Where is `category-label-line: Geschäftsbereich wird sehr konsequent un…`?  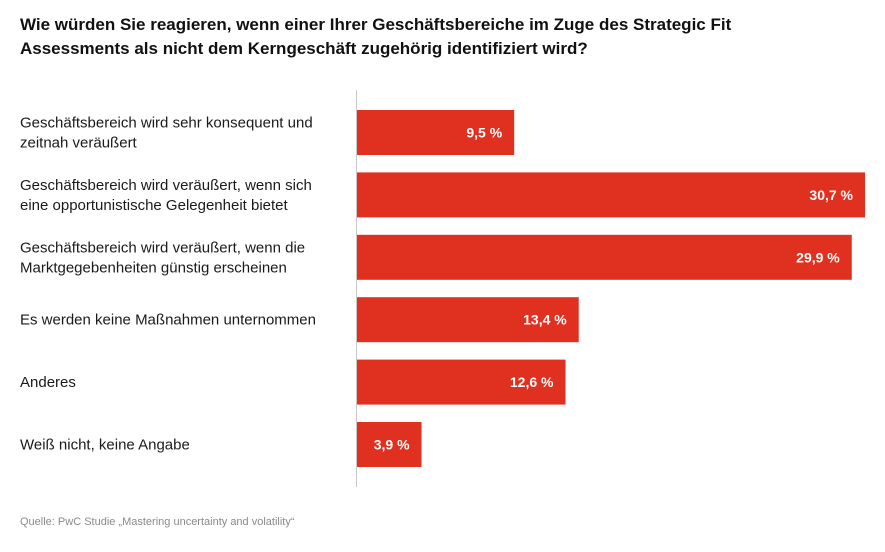
category-label-line: Geschäftsbereich wird sehr konsequent un… is located at coordinates (166, 123).